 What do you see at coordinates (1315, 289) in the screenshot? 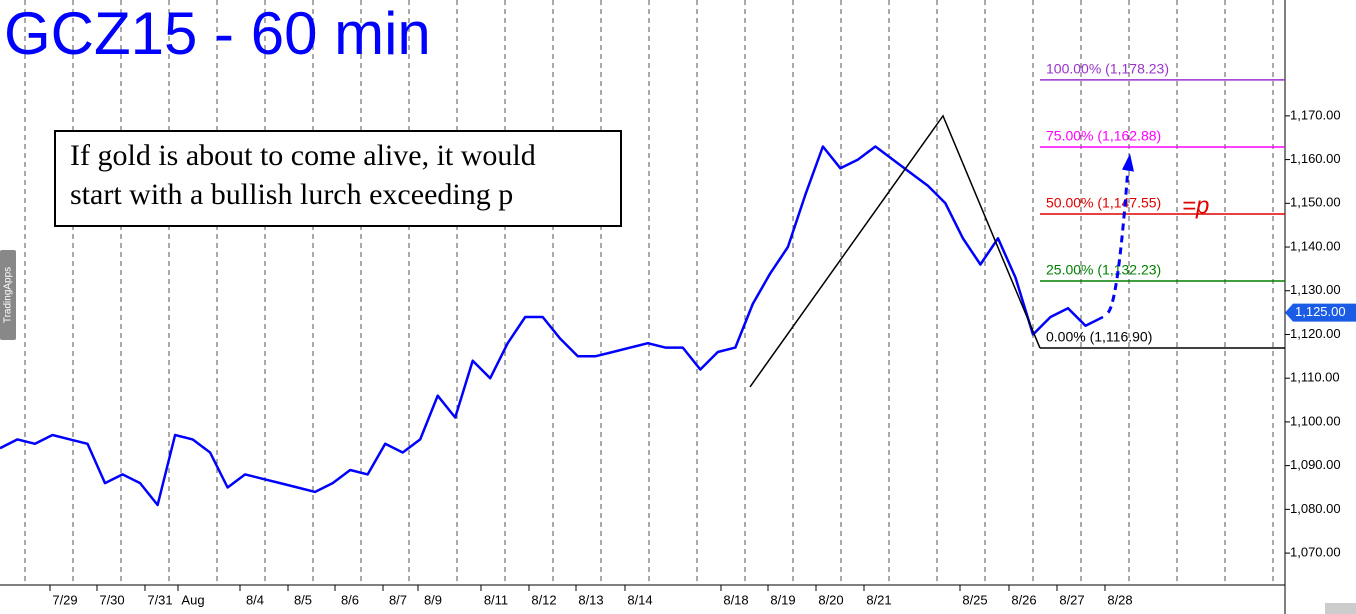
I see `y-tick-label: 1,130.00` at bounding box center [1315, 289].